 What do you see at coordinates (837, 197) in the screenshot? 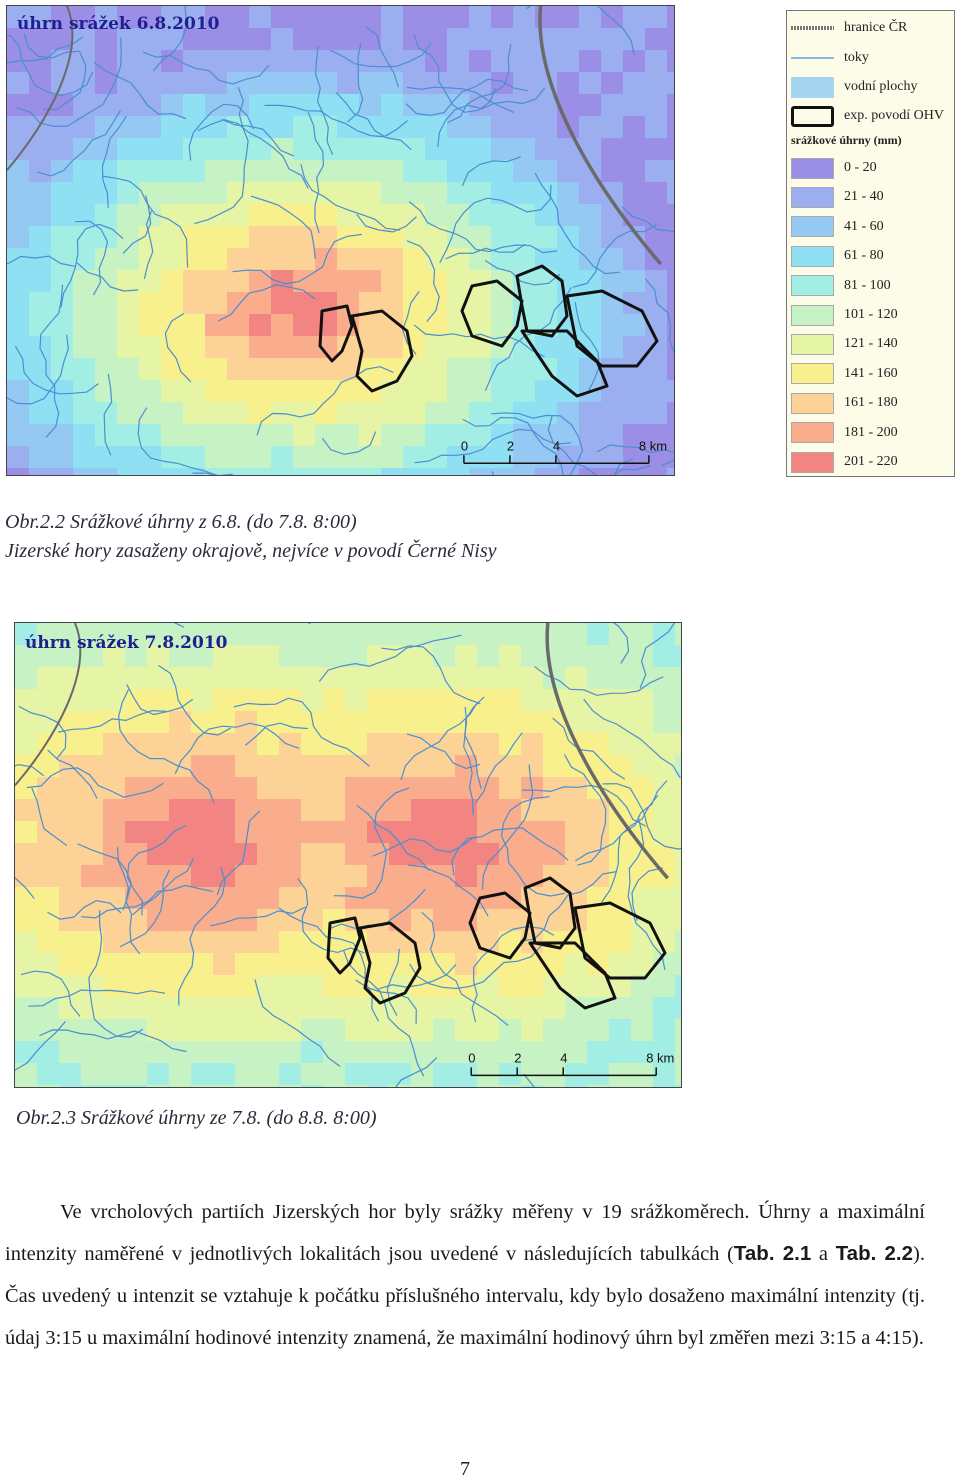
I see `legend-class-1: 21 - 40` at bounding box center [837, 197].